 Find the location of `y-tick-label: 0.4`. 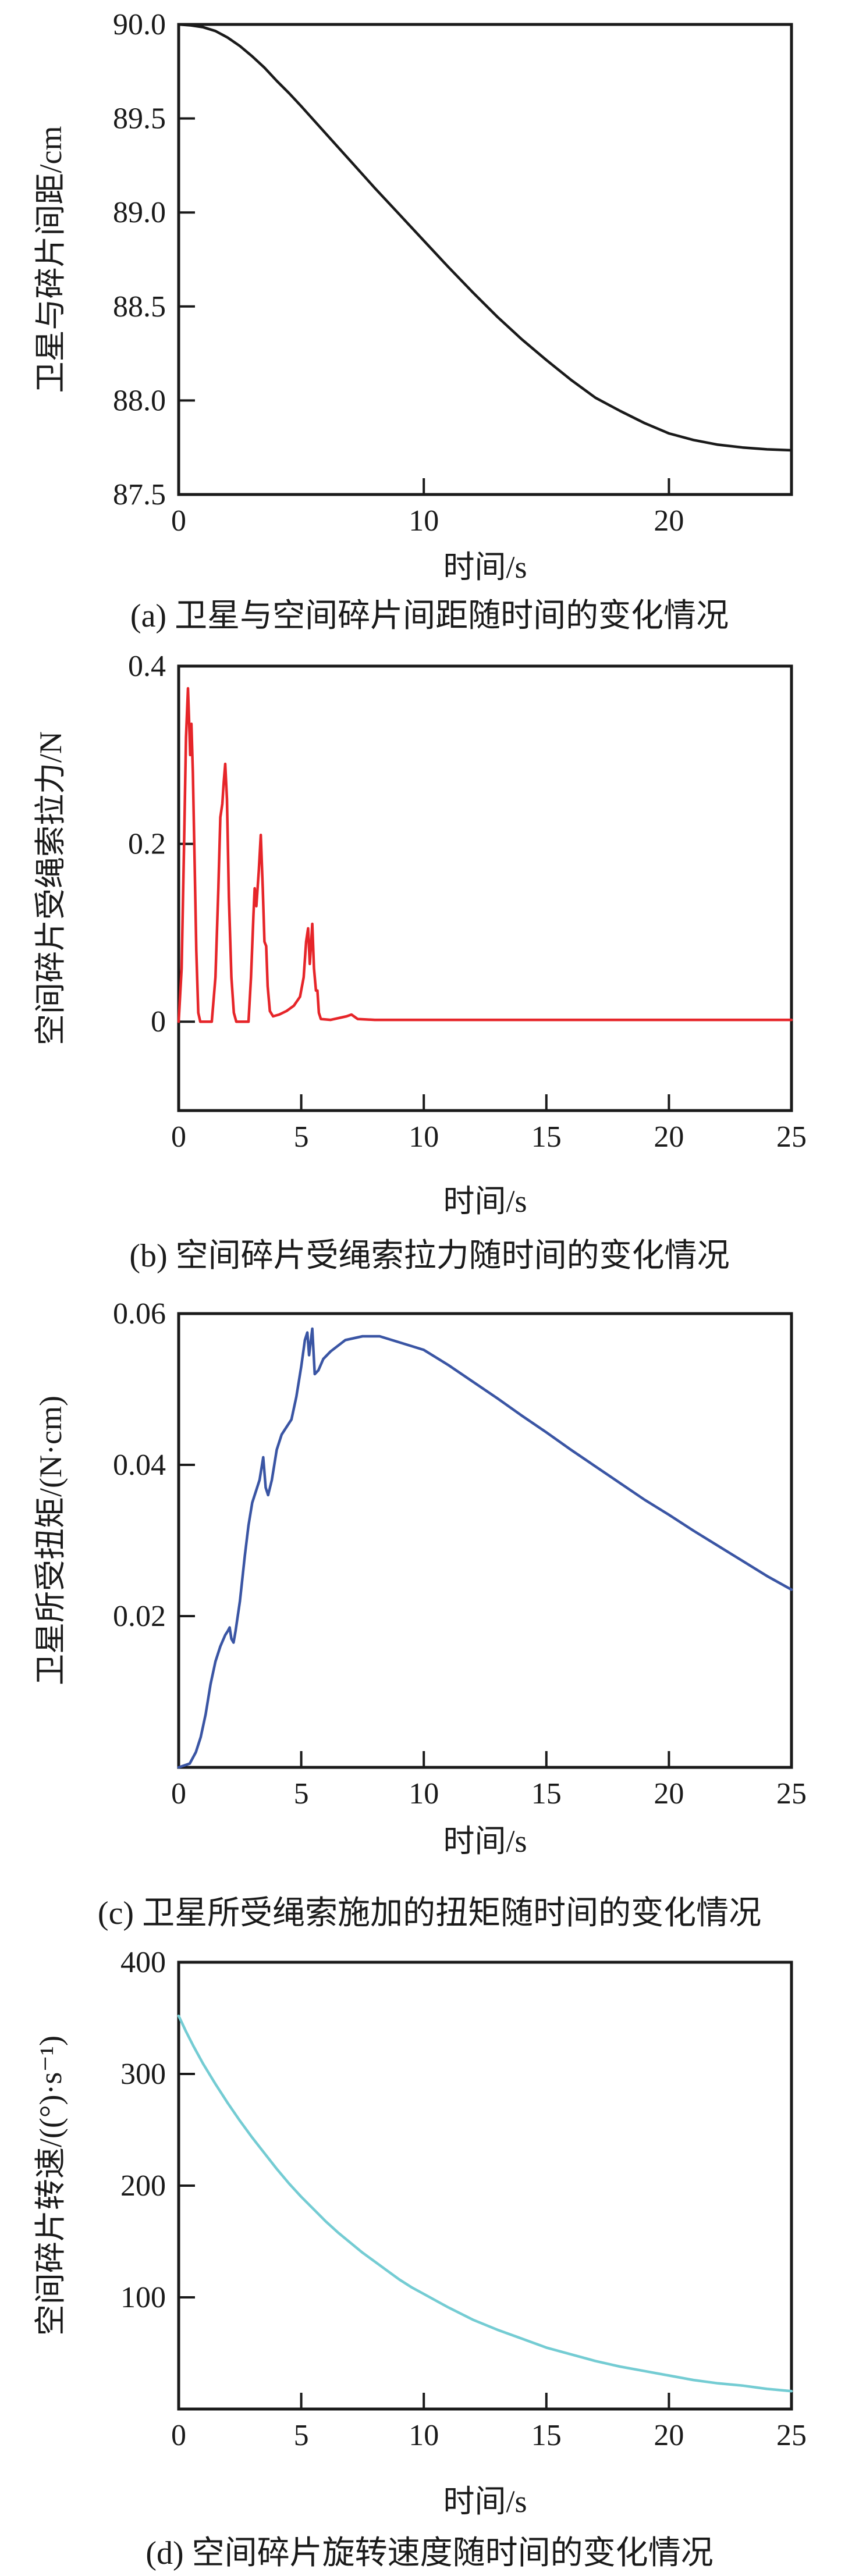

y-tick-label: 0.4 is located at coordinates (147, 666).